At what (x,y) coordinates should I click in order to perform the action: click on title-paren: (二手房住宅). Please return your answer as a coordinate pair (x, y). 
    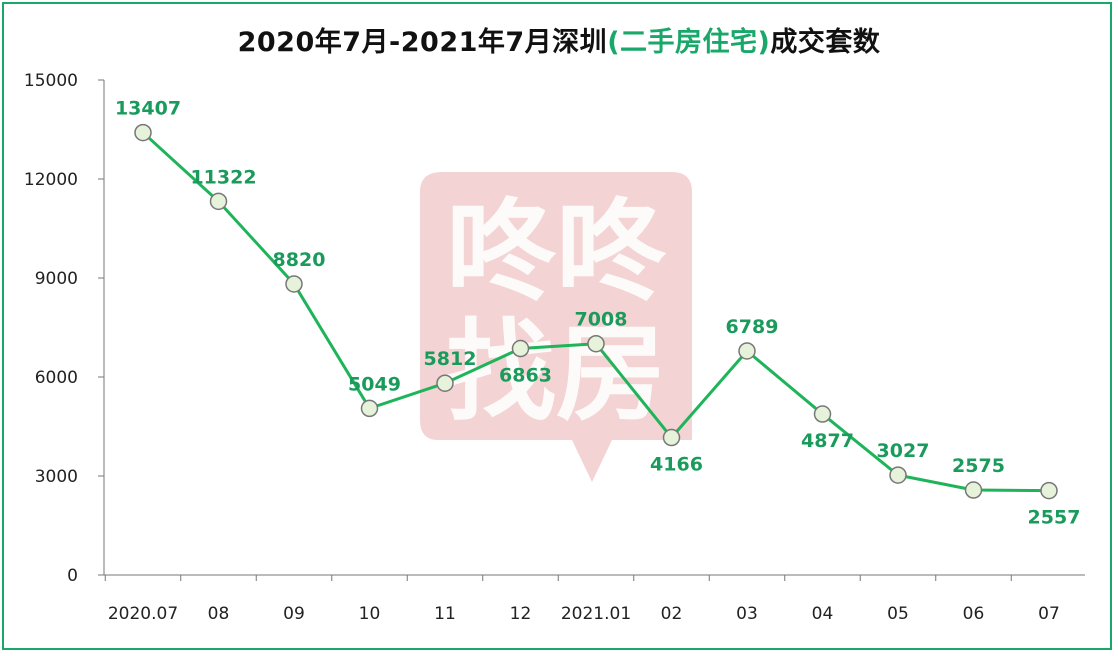
    Looking at the image, I should click on (689, 42).